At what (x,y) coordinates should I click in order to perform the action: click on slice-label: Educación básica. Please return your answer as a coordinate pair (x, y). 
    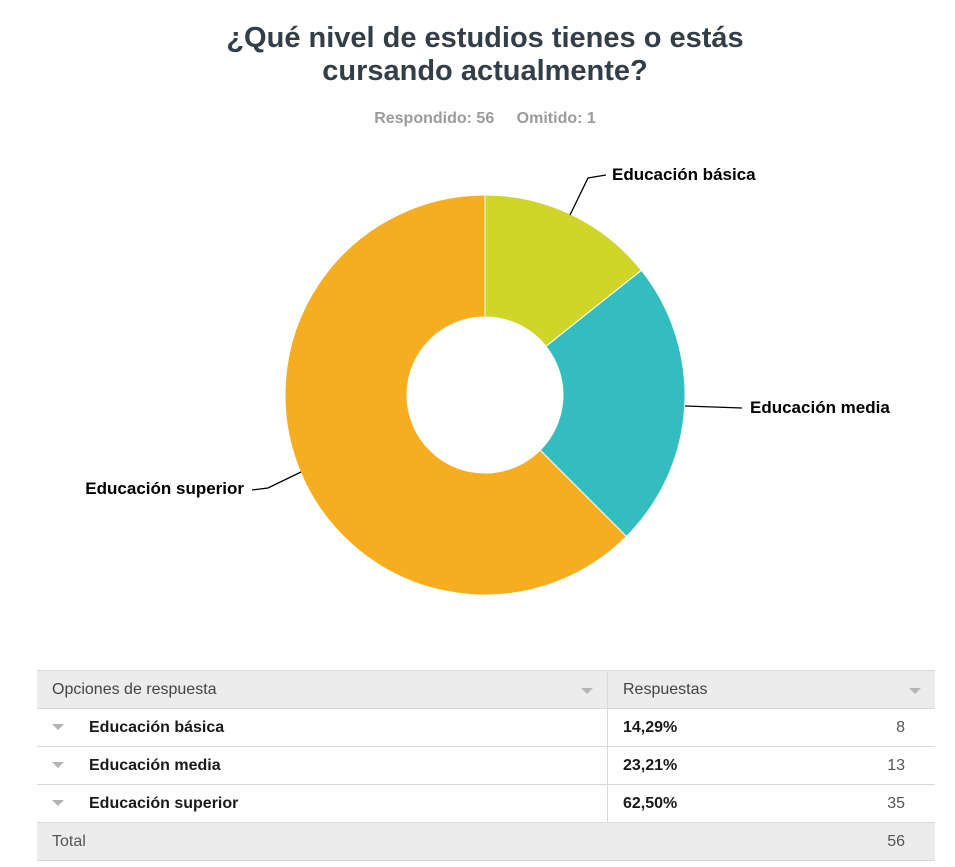
    Looking at the image, I should click on (684, 174).